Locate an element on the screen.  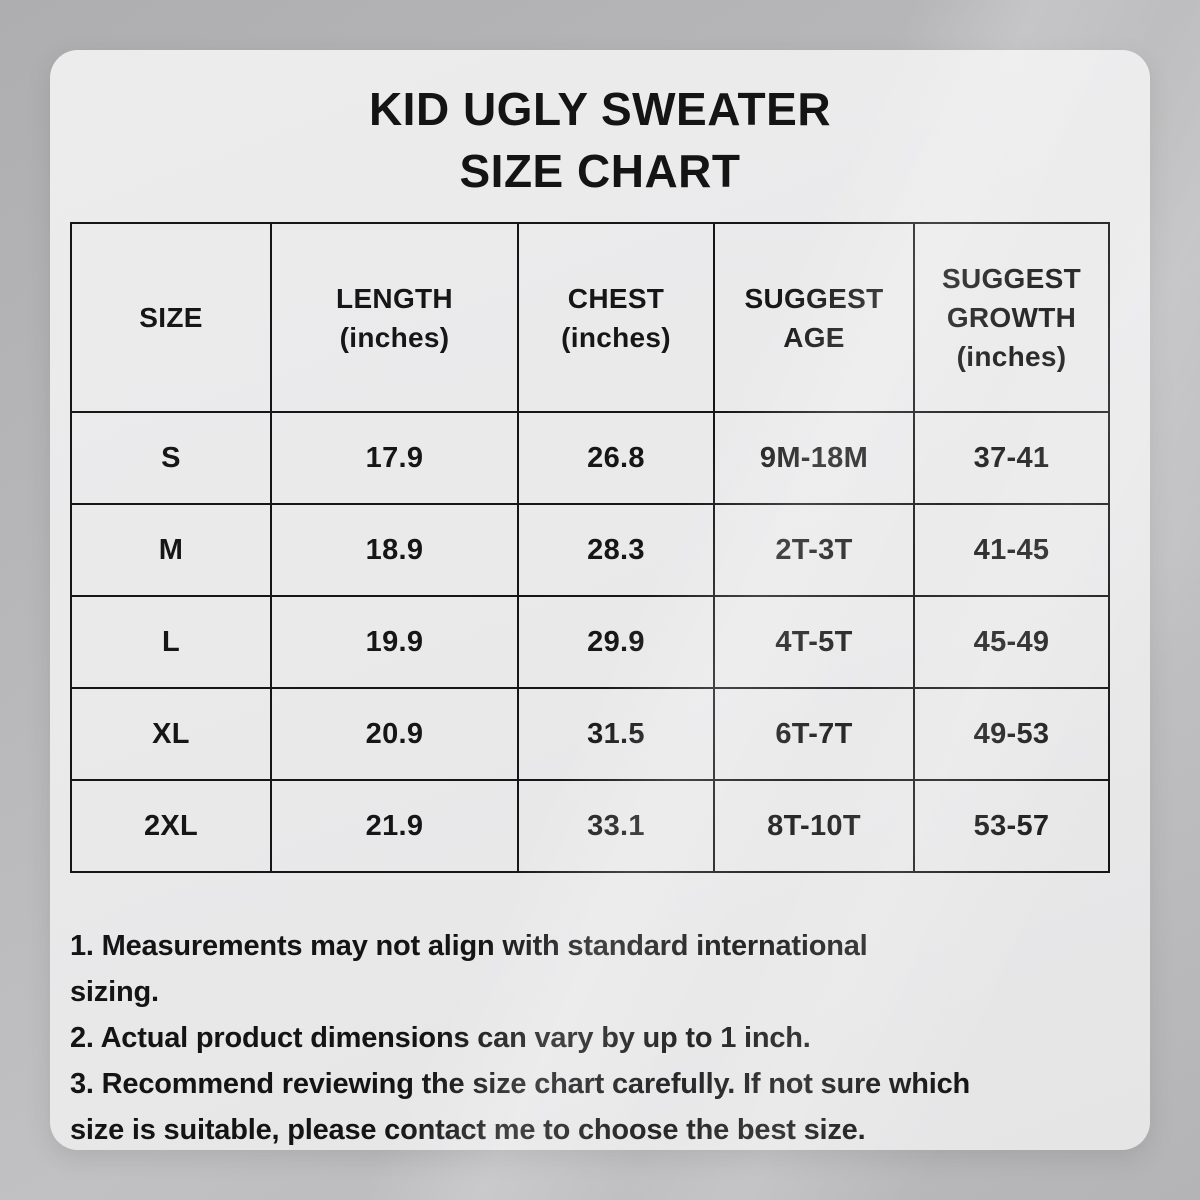
age-cell: 8T-10T is located at coordinates (814, 826).